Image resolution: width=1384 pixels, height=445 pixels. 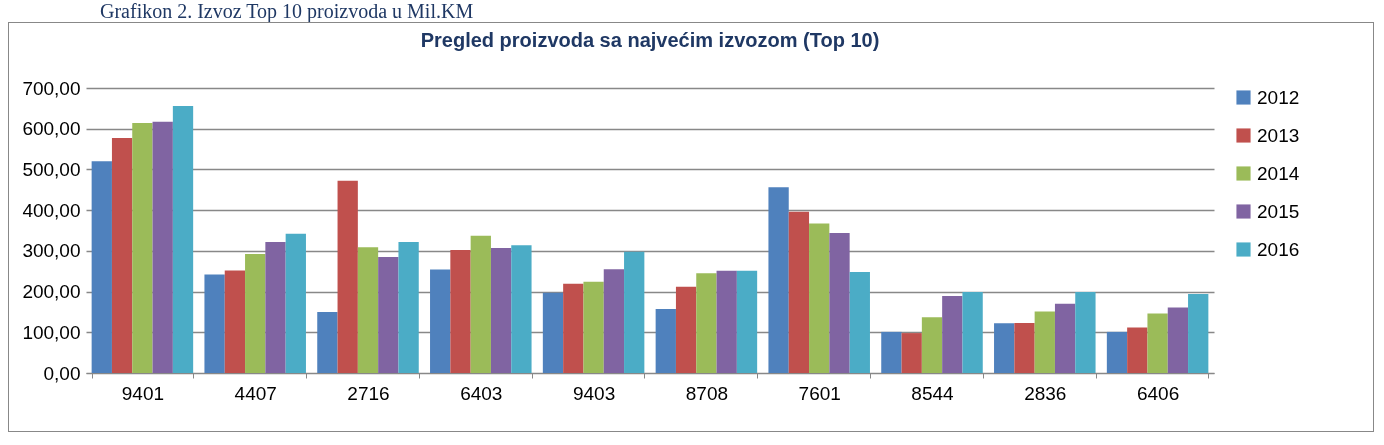 What do you see at coordinates (1278, 211) in the screenshot?
I see `legend-label: 2015` at bounding box center [1278, 211].